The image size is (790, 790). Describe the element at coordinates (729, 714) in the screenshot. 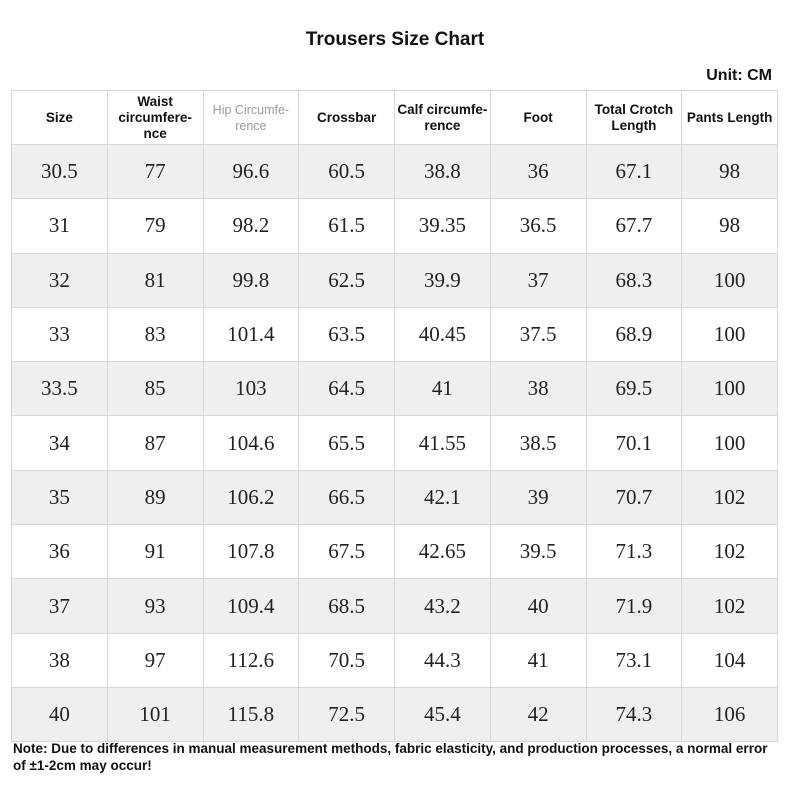

I see `table-cell: 106` at that location.